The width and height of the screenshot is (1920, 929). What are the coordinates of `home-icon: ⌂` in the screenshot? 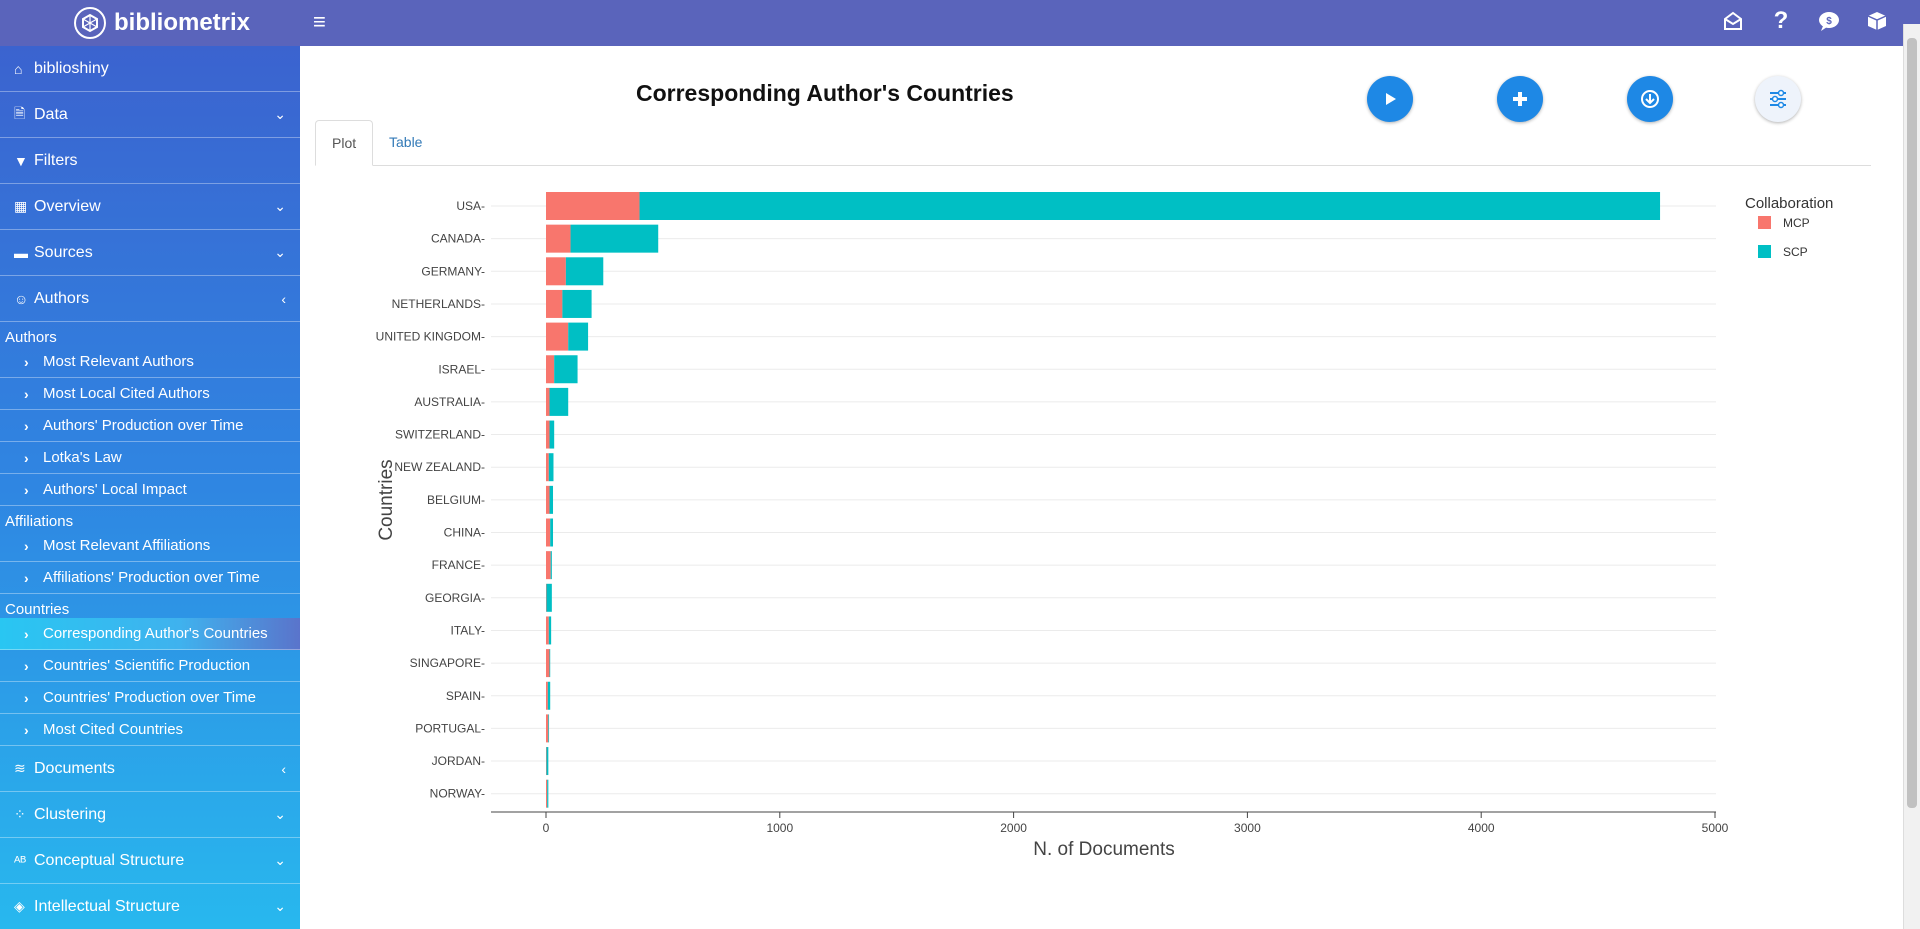 It's located at (18, 68).